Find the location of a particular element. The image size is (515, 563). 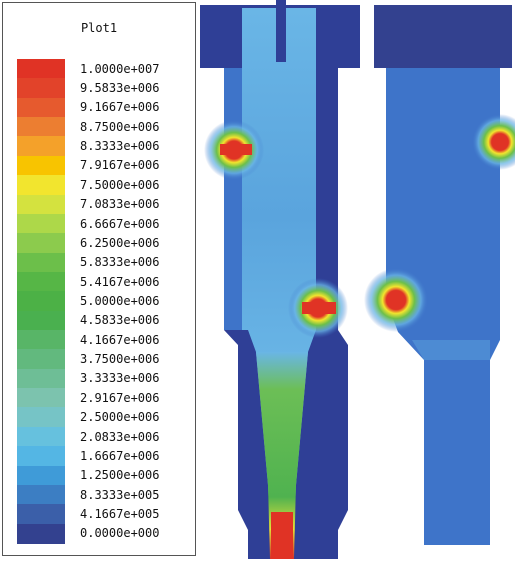

right-plot-lower-band is located at coordinates (451, 350).